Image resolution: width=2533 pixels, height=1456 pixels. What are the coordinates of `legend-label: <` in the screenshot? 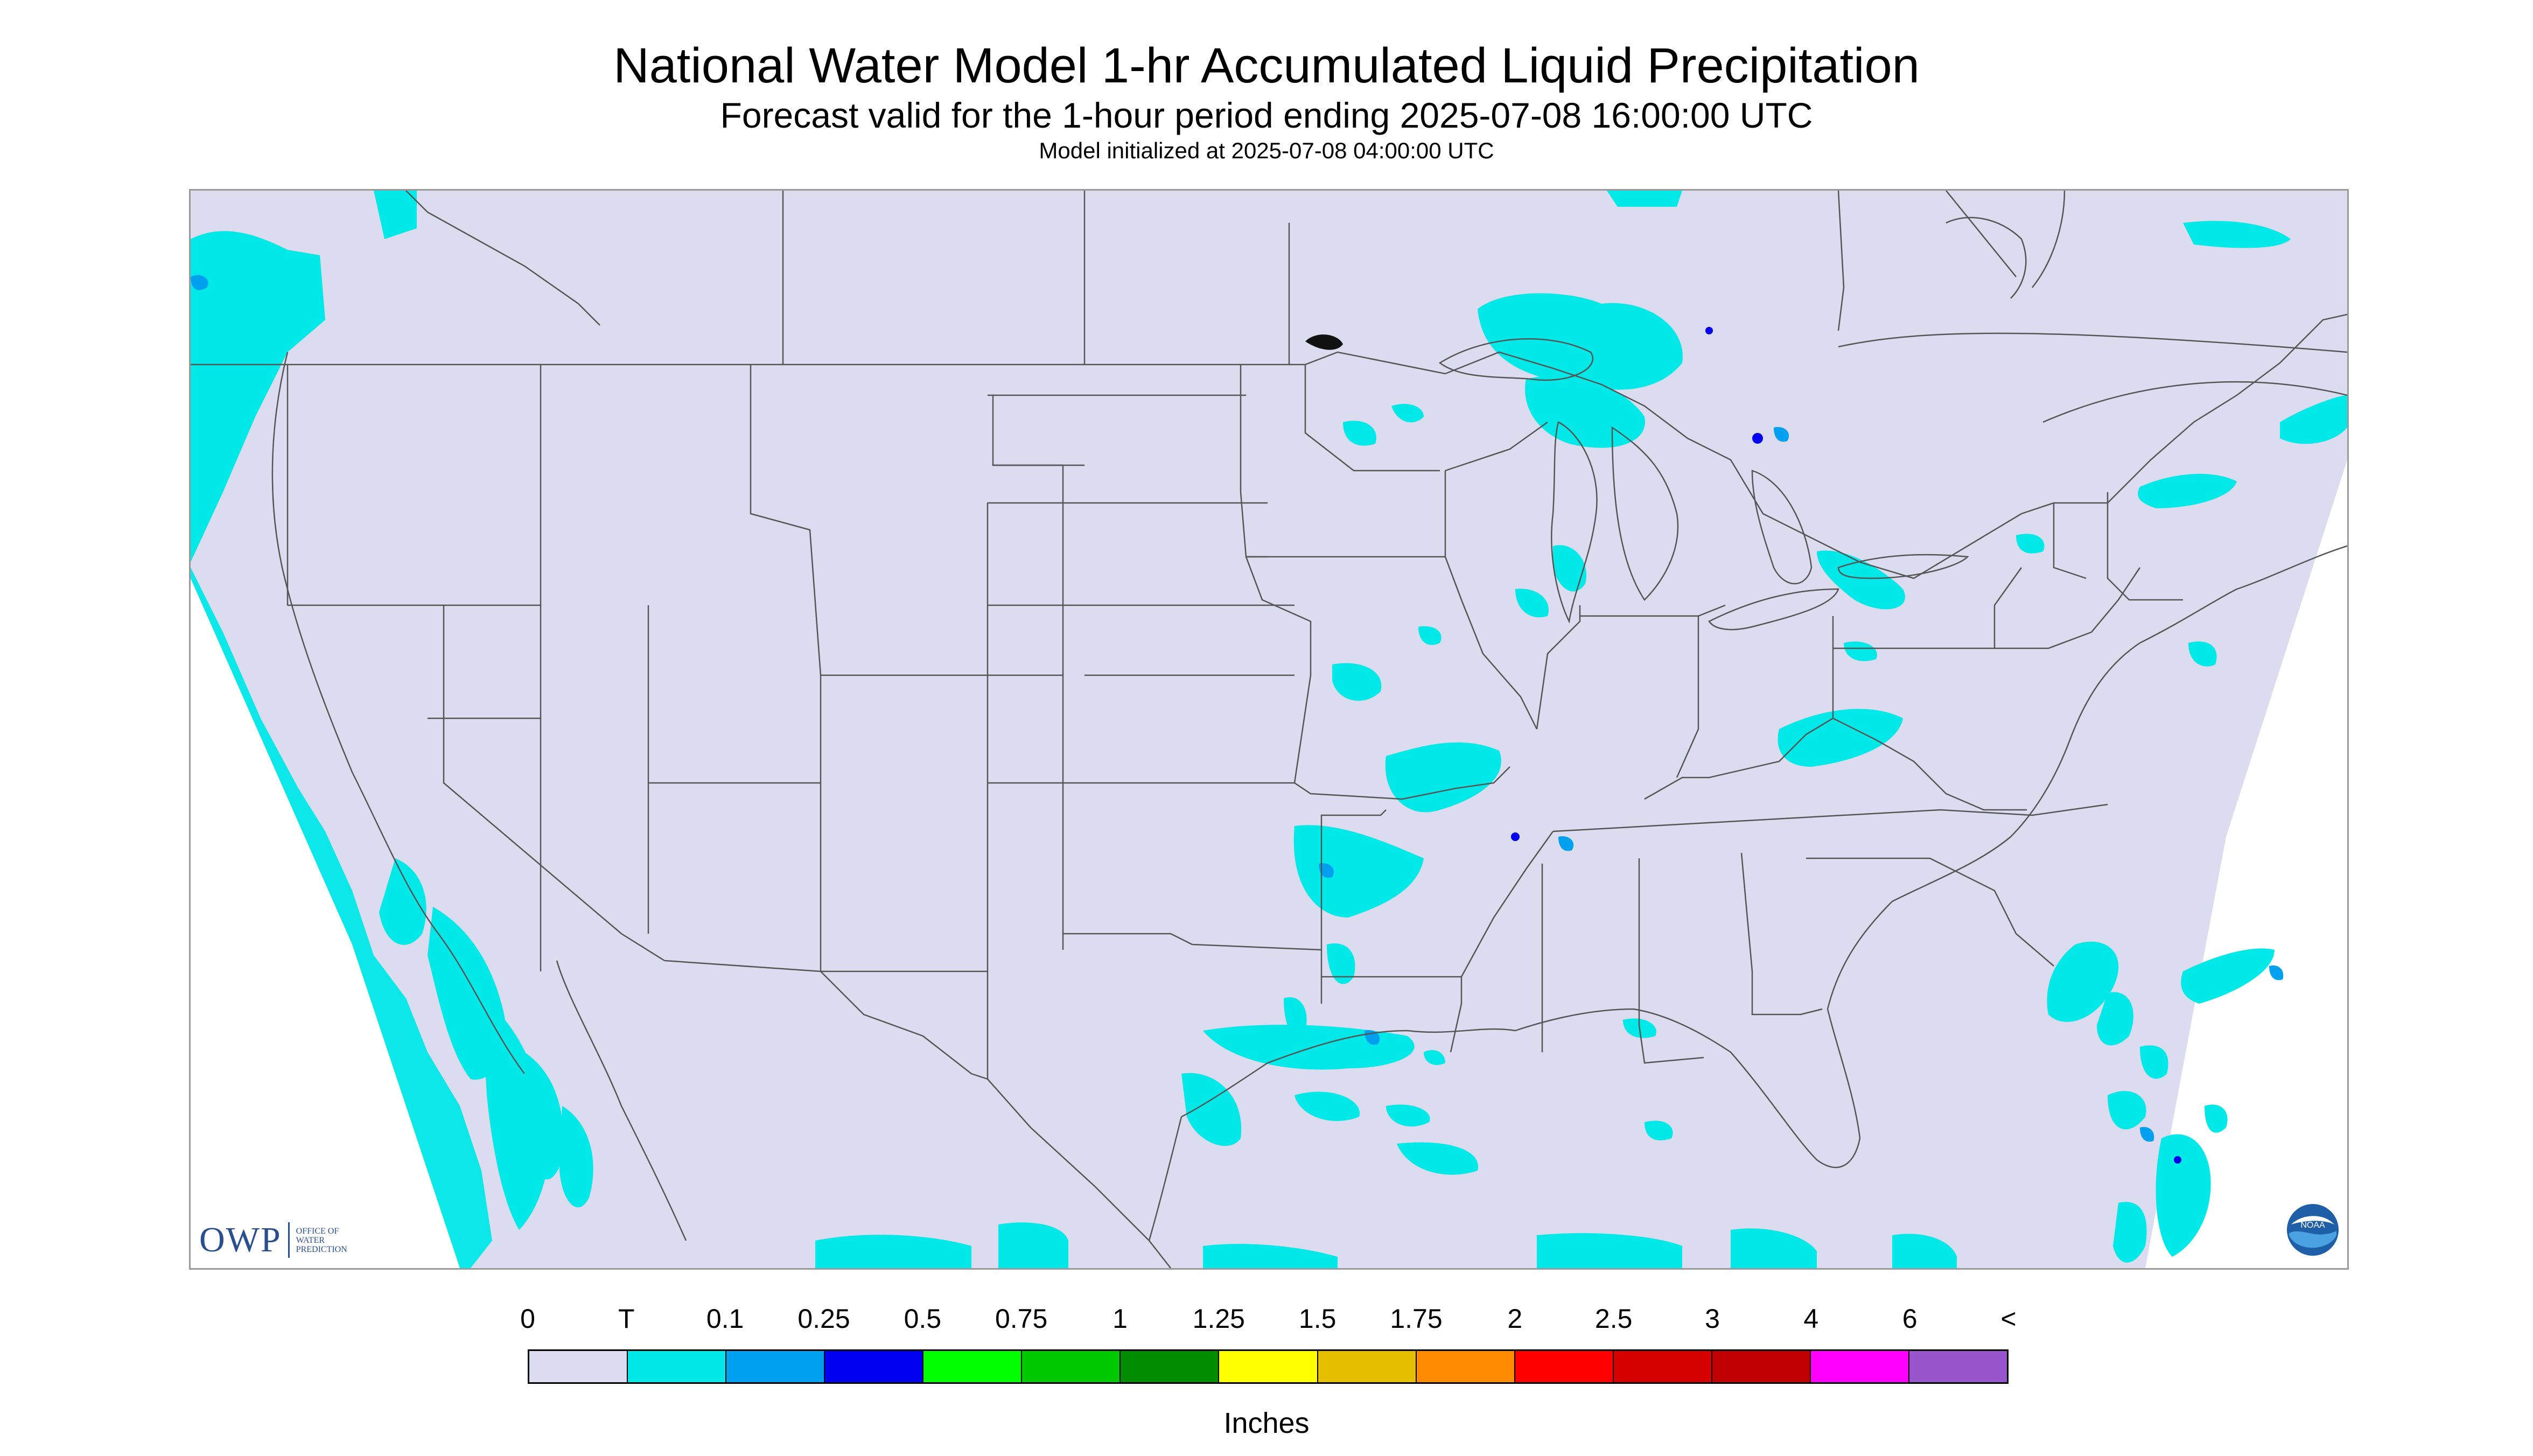 It's located at (2008, 1319).